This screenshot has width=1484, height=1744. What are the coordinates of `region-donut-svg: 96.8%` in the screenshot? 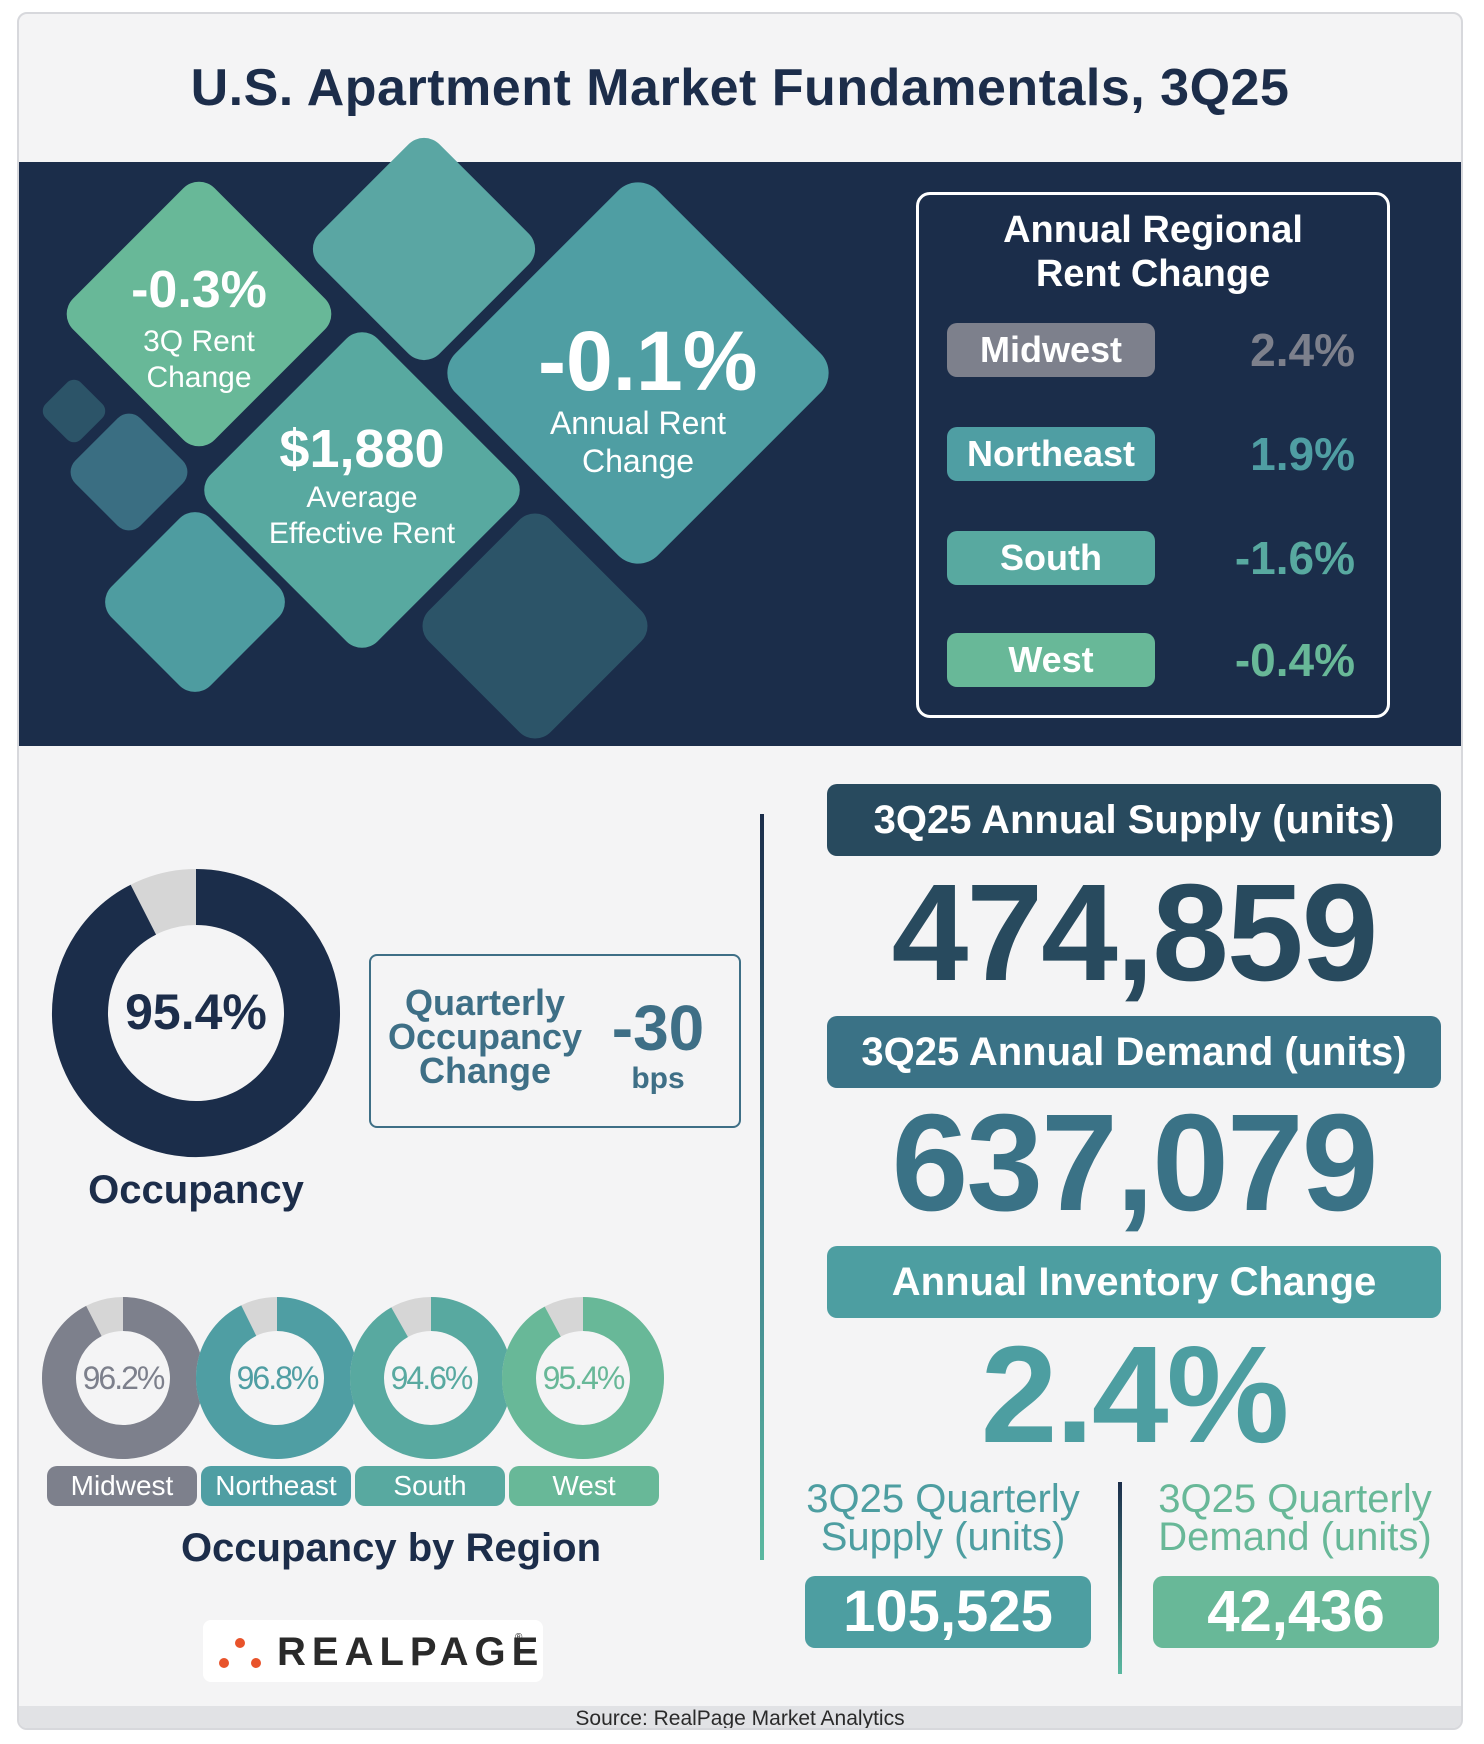 It's located at (277, 1378).